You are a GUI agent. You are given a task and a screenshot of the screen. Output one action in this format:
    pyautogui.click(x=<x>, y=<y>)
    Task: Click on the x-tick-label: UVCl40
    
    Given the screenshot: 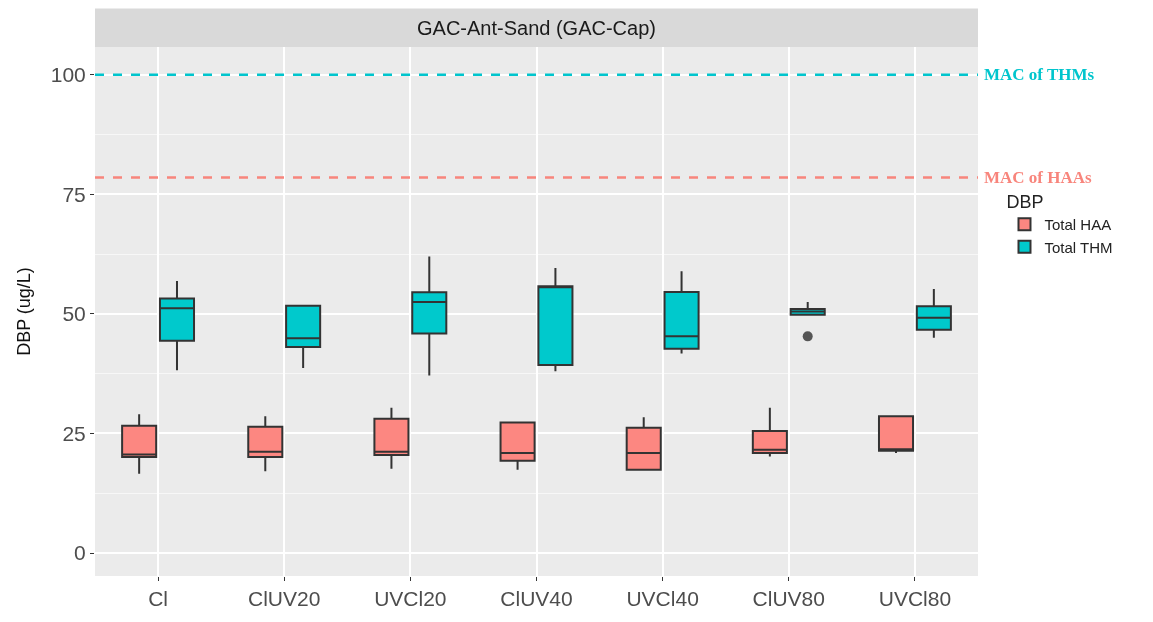 What is the action you would take?
    pyautogui.click(x=662, y=599)
    